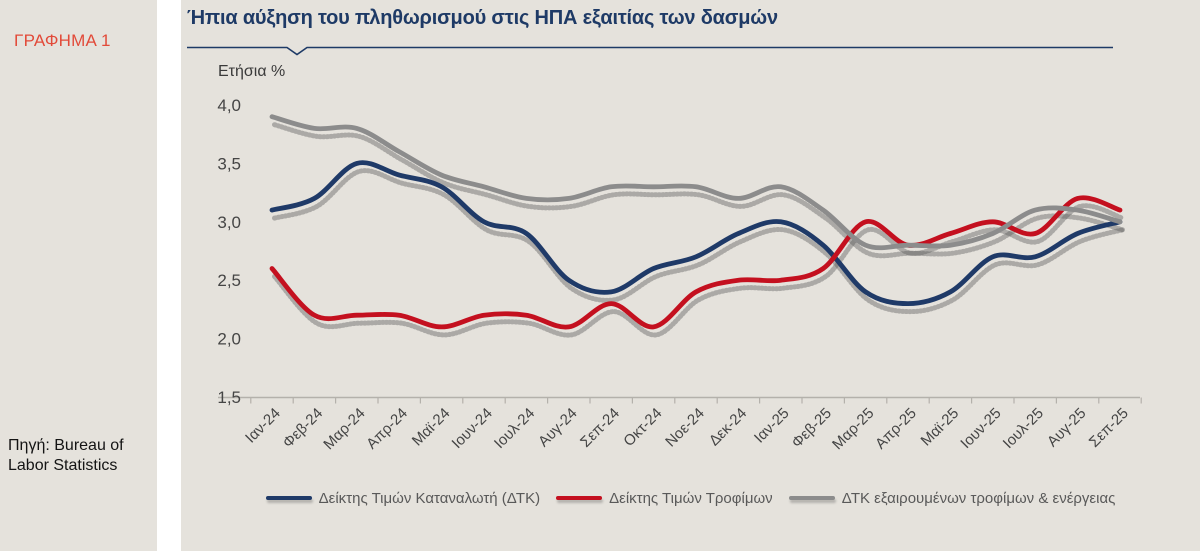 This screenshot has width=1200, height=554. What do you see at coordinates (980, 428) in the screenshot?
I see `x-tick-label: Ιουν-25` at bounding box center [980, 428].